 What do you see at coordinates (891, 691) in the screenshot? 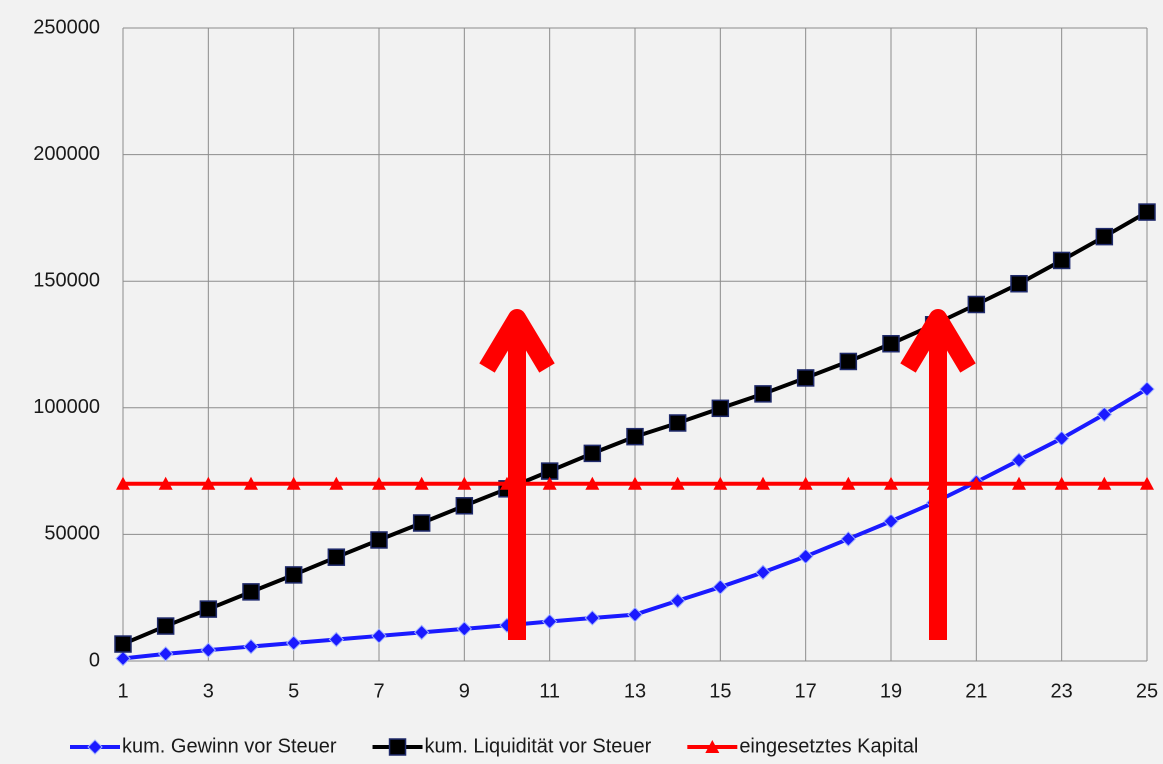
I see `x-tick-label: 19` at bounding box center [891, 691].